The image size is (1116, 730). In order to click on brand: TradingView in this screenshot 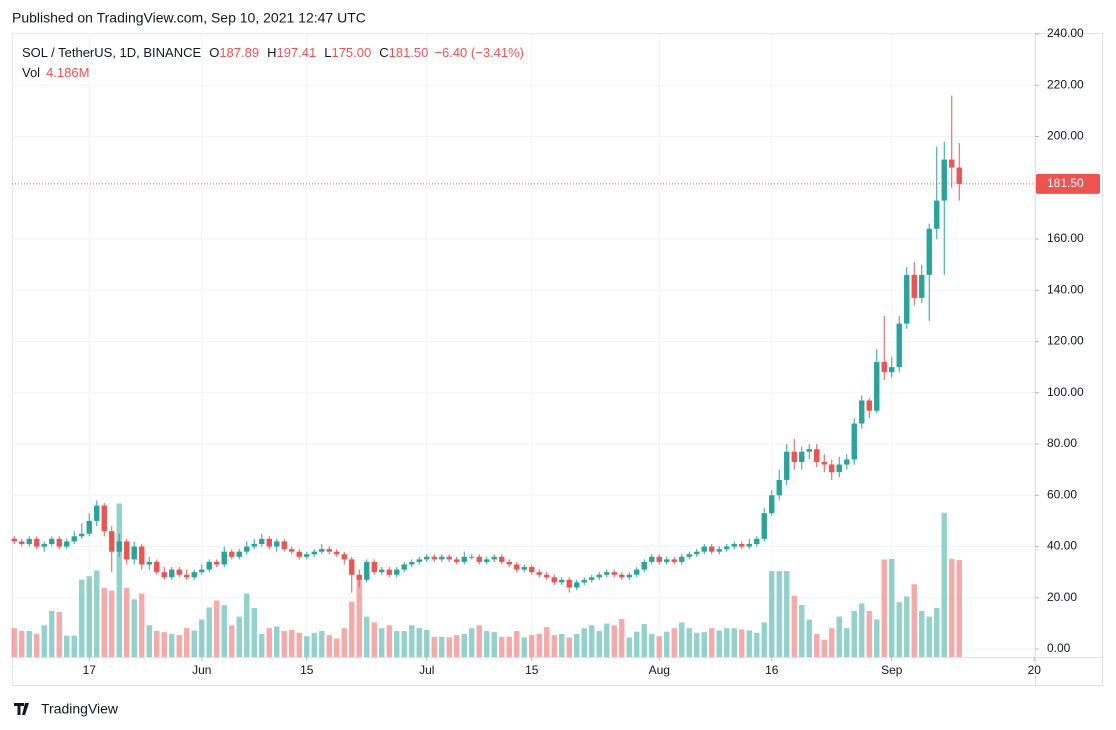, I will do `click(66, 709)`.